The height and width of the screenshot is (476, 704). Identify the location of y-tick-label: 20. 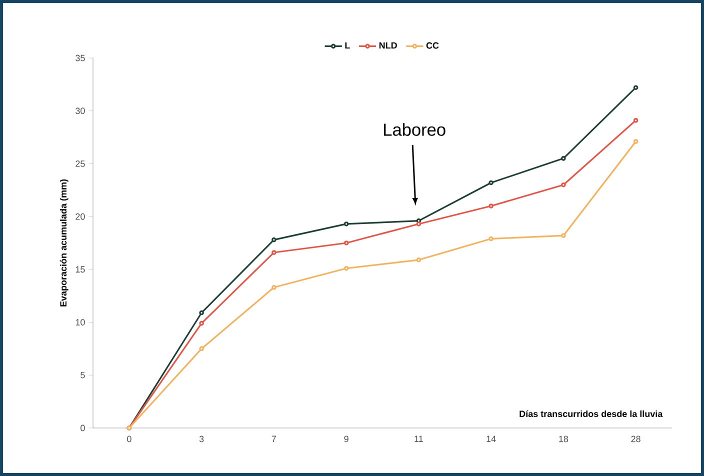
(80, 216).